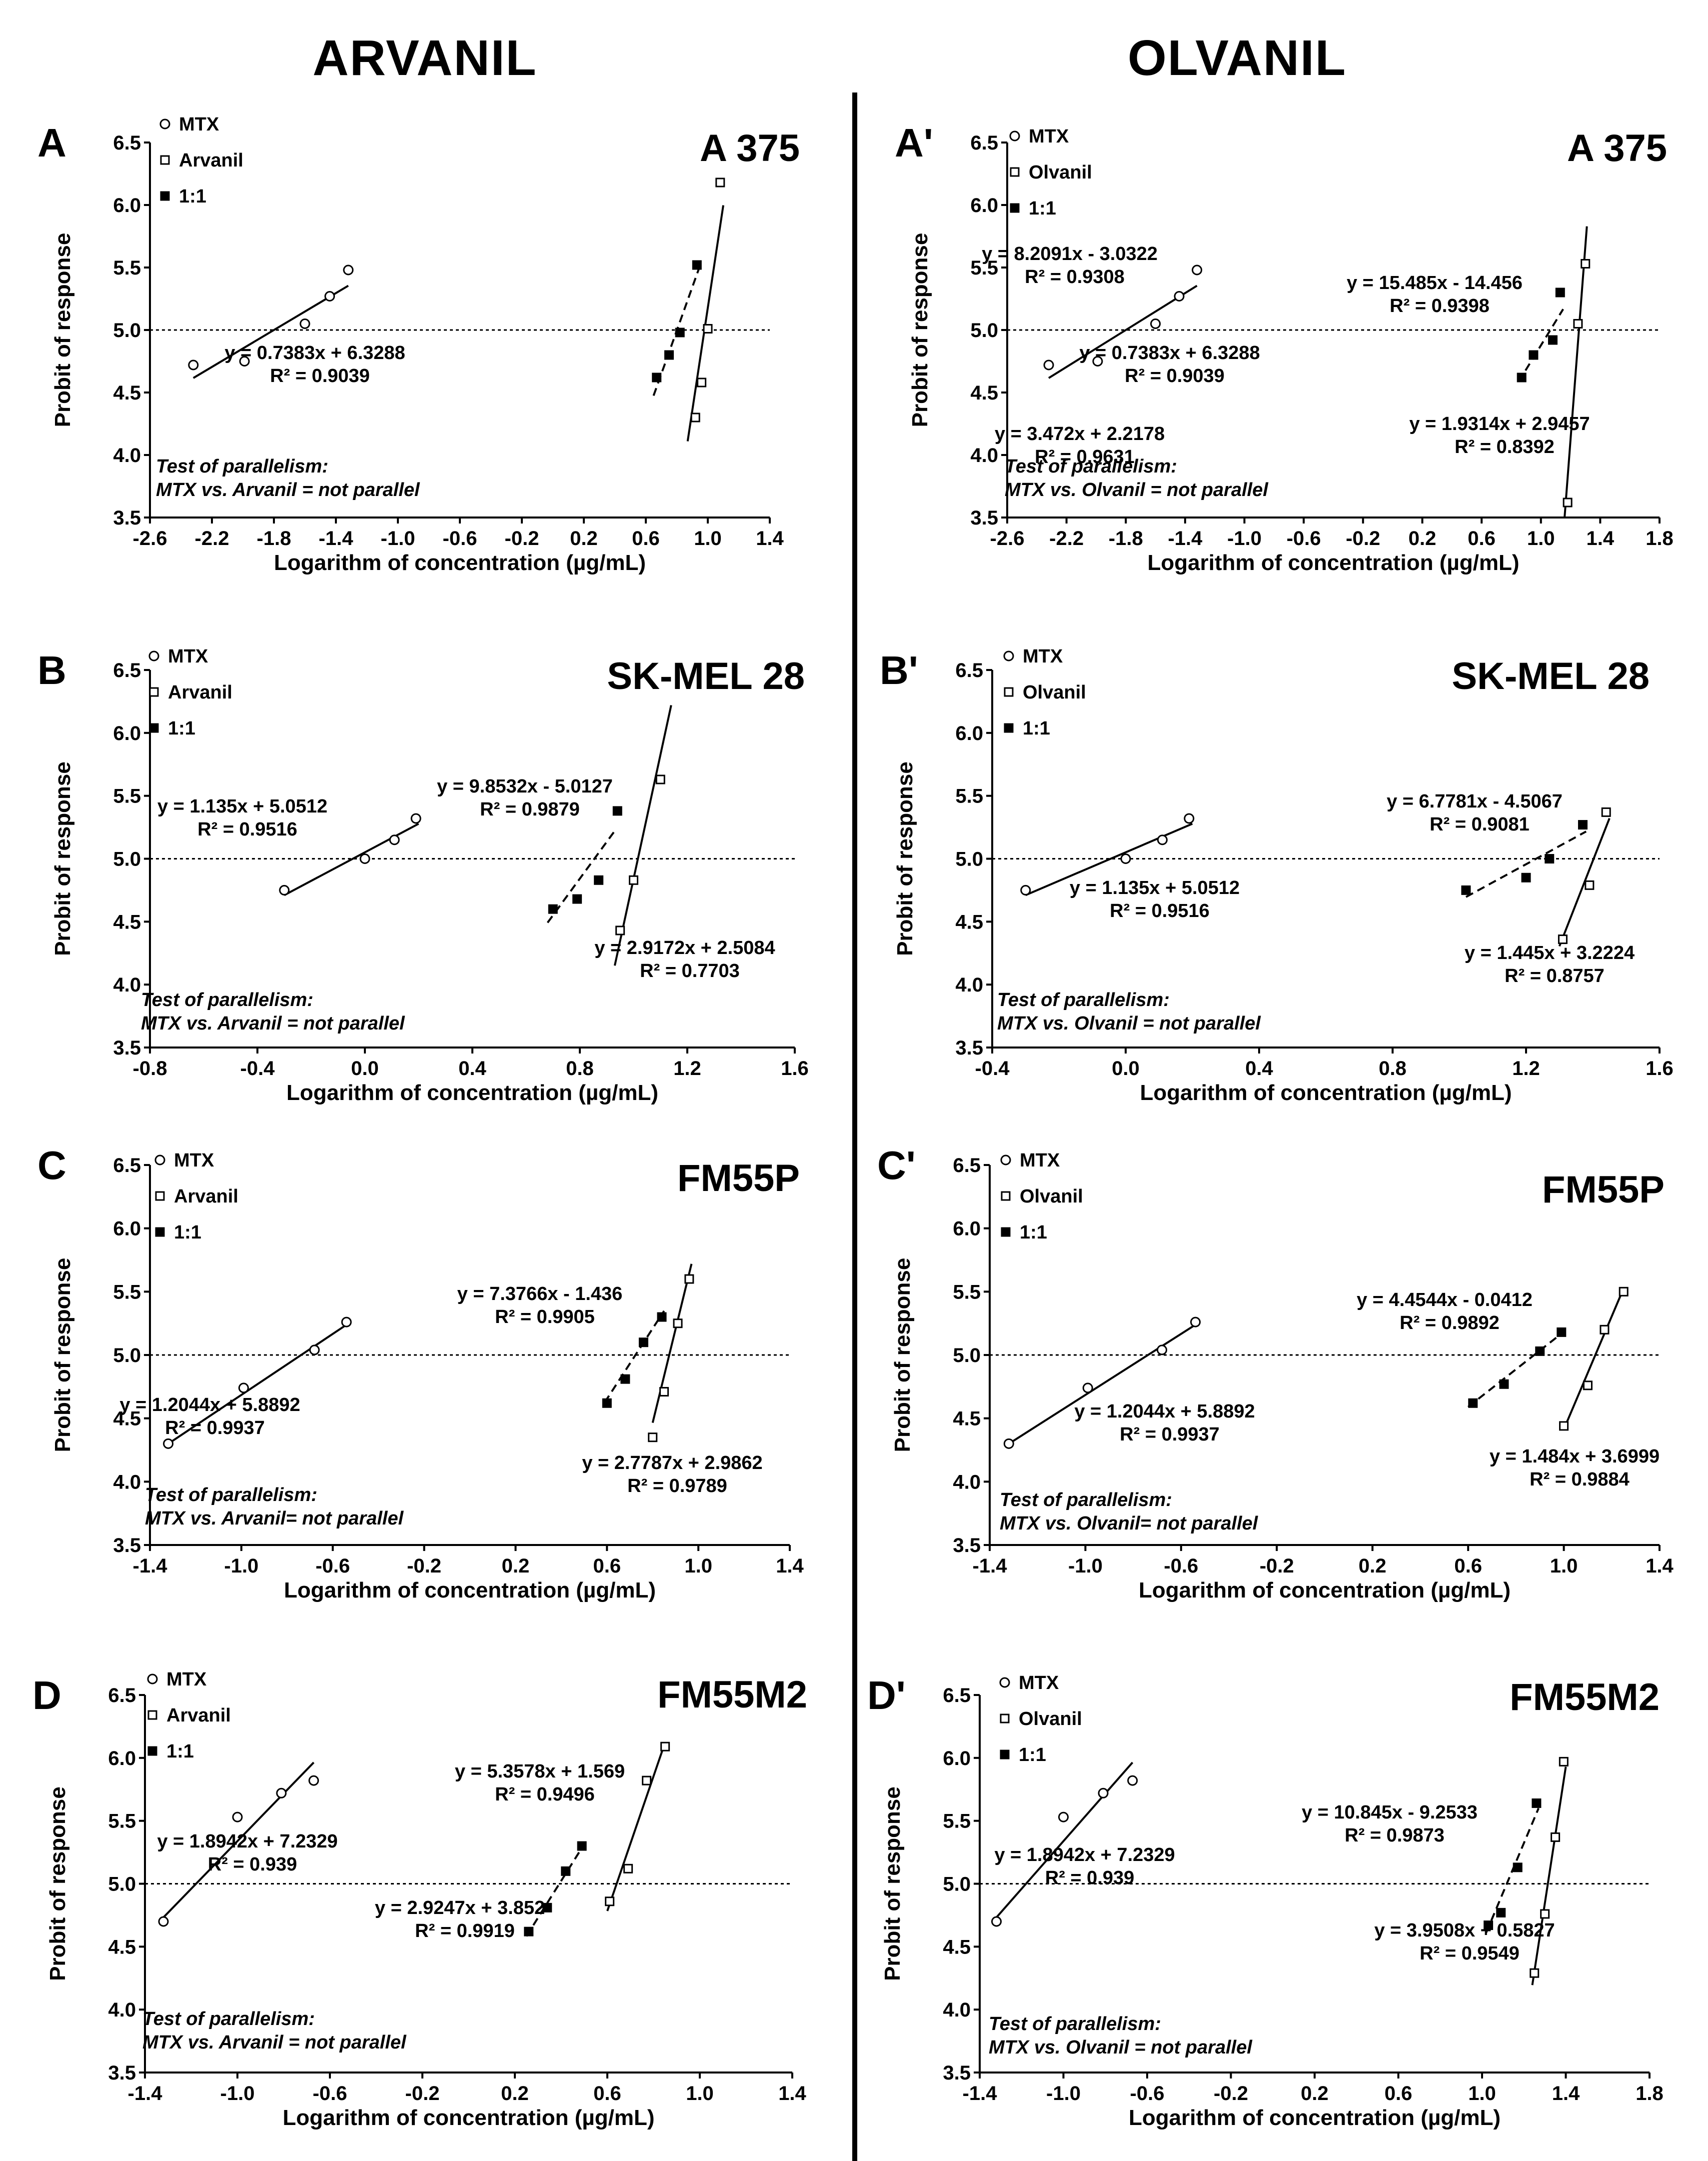 This screenshot has width=1708, height=2161. What do you see at coordinates (1575, 1456) in the screenshot?
I see `fit-equation: y = 1.484x + 3.6999` at bounding box center [1575, 1456].